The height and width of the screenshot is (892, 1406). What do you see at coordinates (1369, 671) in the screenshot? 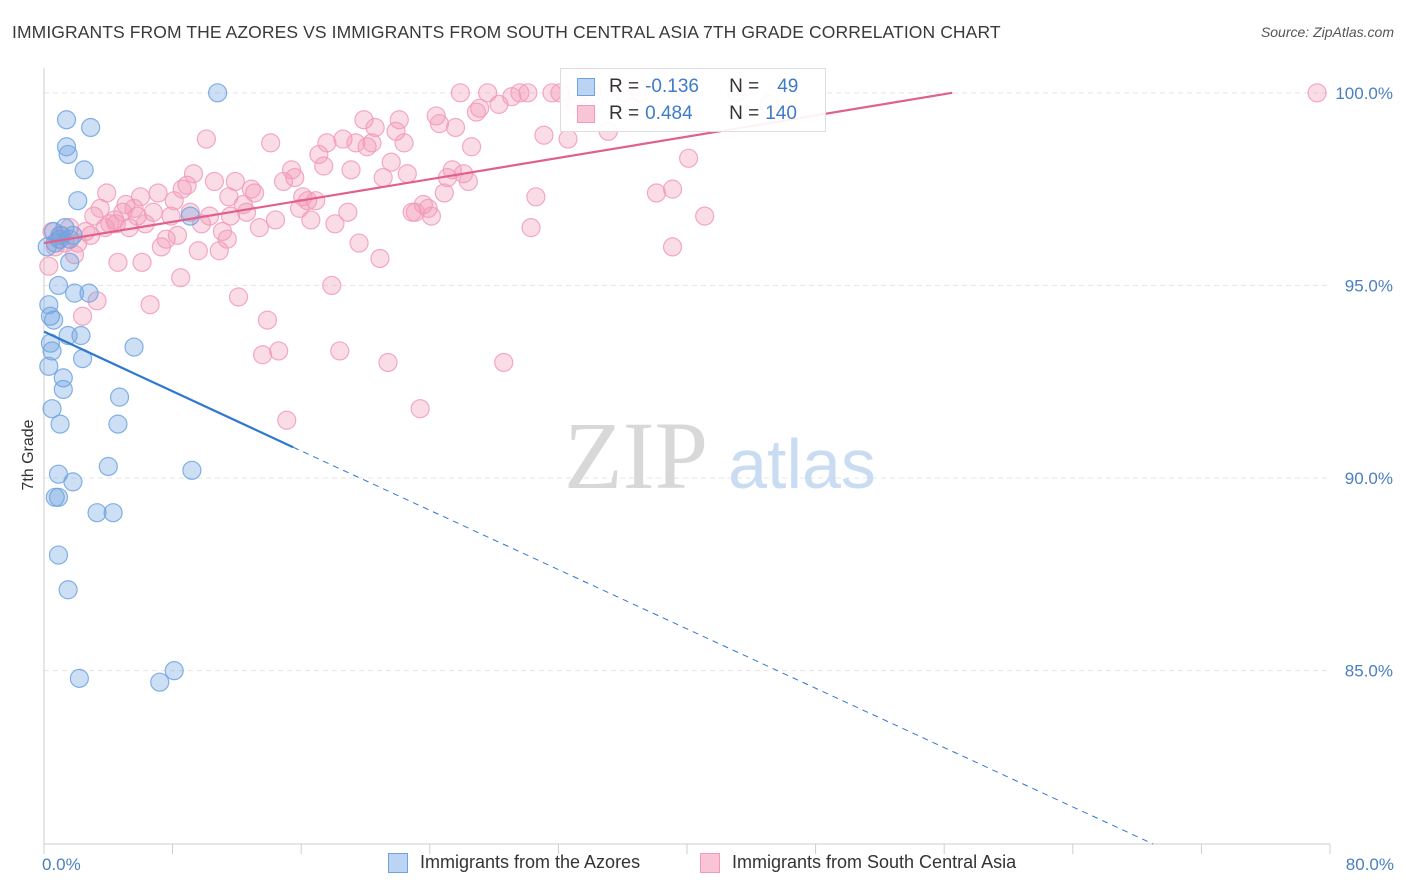
I see `y-tick-label-3: 85.0%` at bounding box center [1369, 671].